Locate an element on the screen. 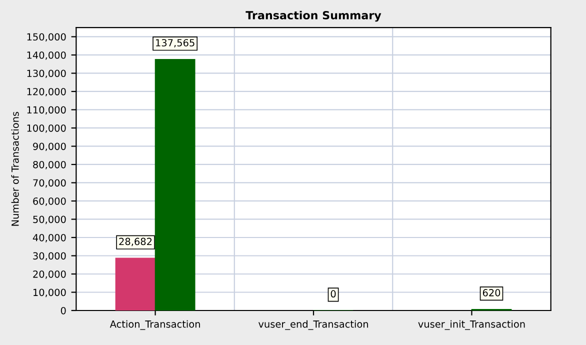 The image size is (586, 345). y-tick-label: 90,000 is located at coordinates (49, 147).